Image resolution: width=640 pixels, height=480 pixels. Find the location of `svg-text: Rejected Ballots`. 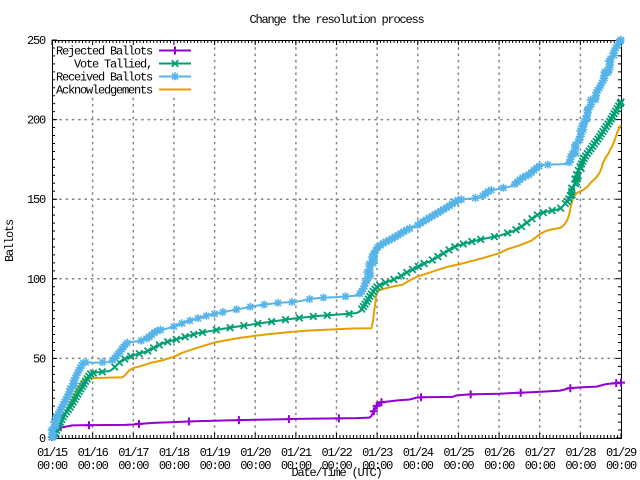

svg-text: Rejected Ballots is located at coordinates (104, 52).